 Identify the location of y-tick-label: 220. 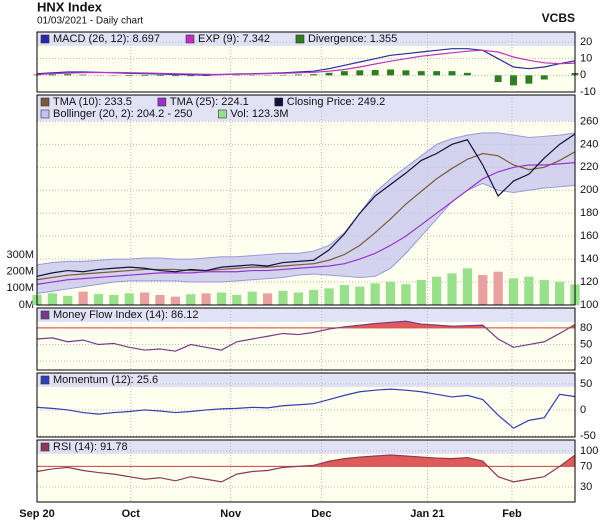
(589, 167).